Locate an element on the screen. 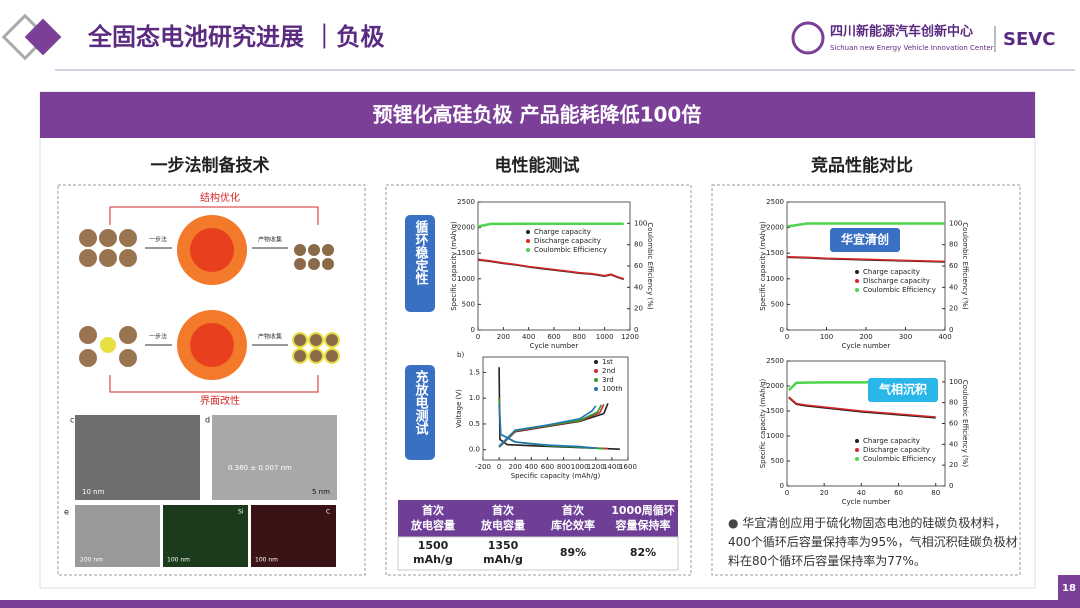 The width and height of the screenshot is (1080, 608). slide-title: 全固态电池研究进展 ｜负极 is located at coordinates (235, 37).